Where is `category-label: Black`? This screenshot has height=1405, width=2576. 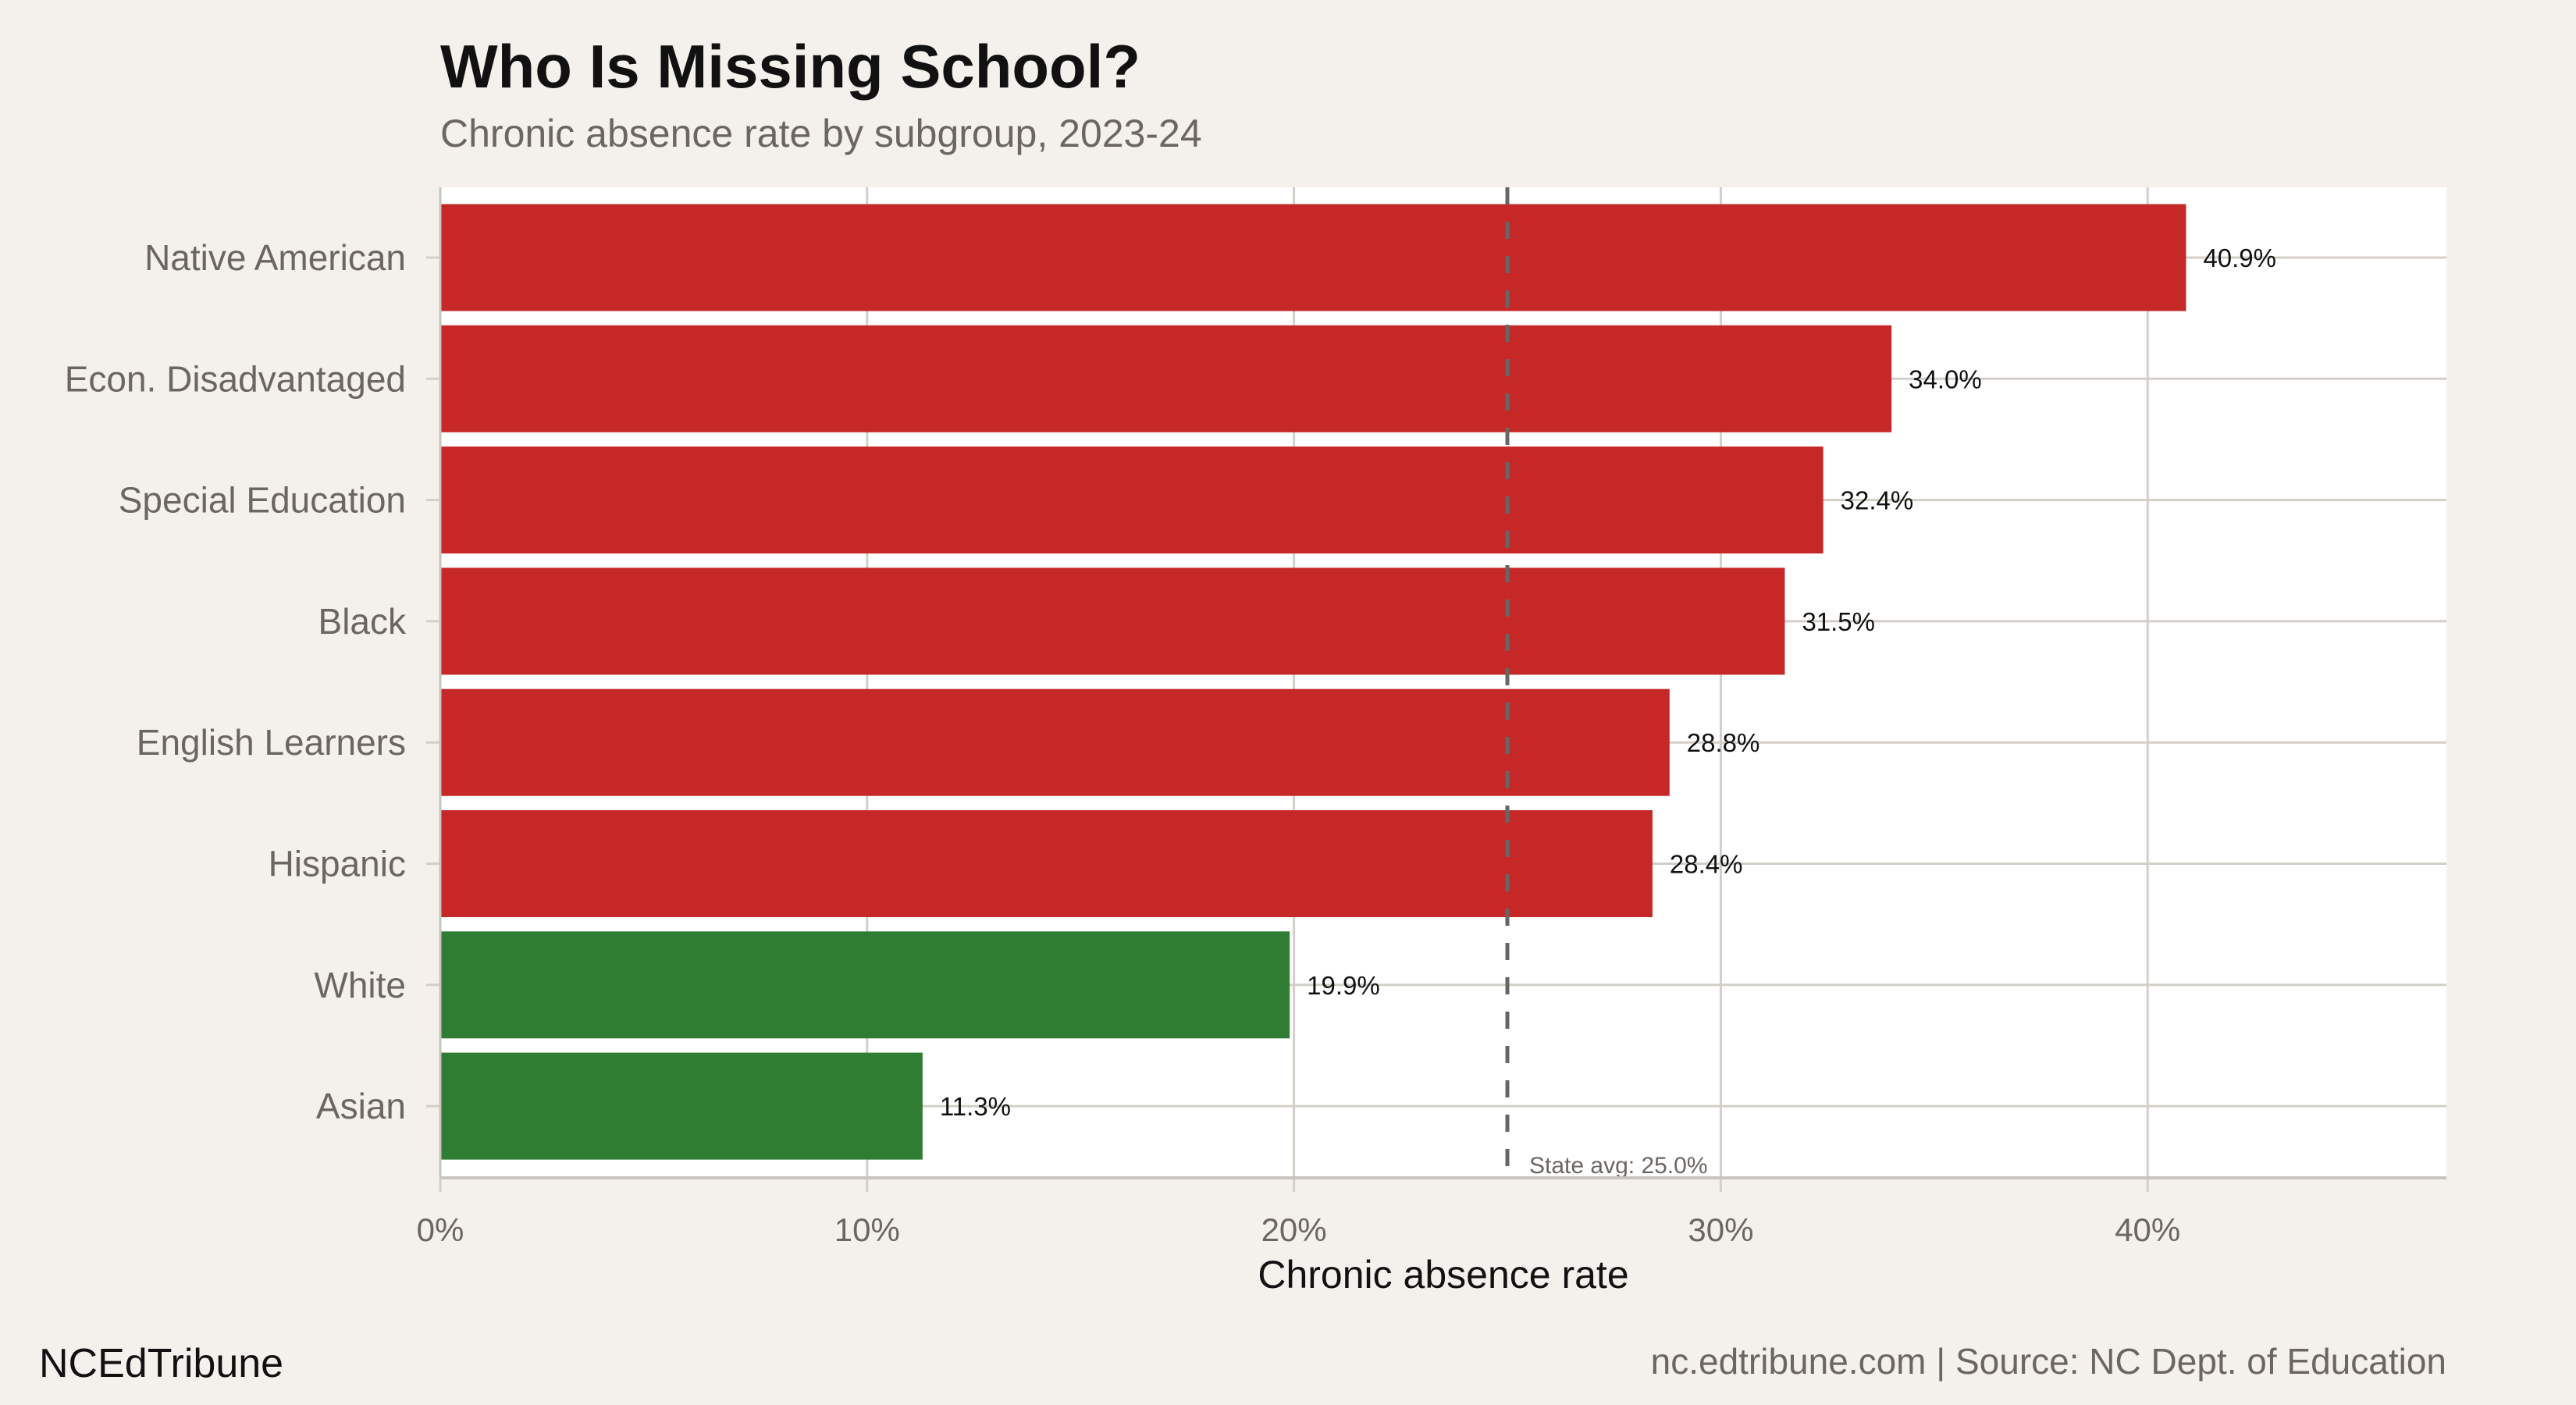 category-label: Black is located at coordinates (362, 621).